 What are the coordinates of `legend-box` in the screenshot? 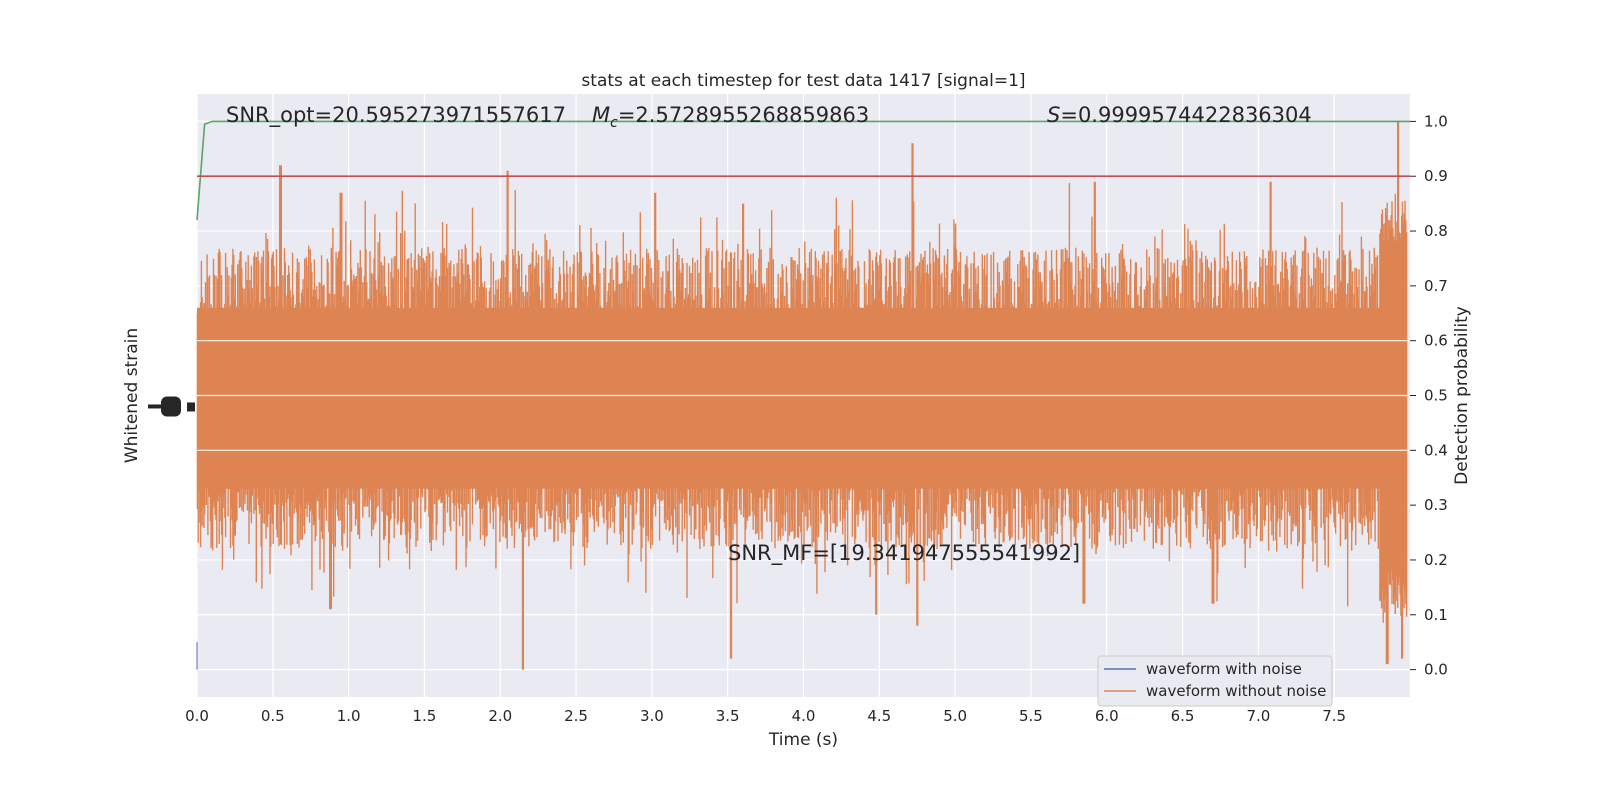 It's located at (1215, 681).